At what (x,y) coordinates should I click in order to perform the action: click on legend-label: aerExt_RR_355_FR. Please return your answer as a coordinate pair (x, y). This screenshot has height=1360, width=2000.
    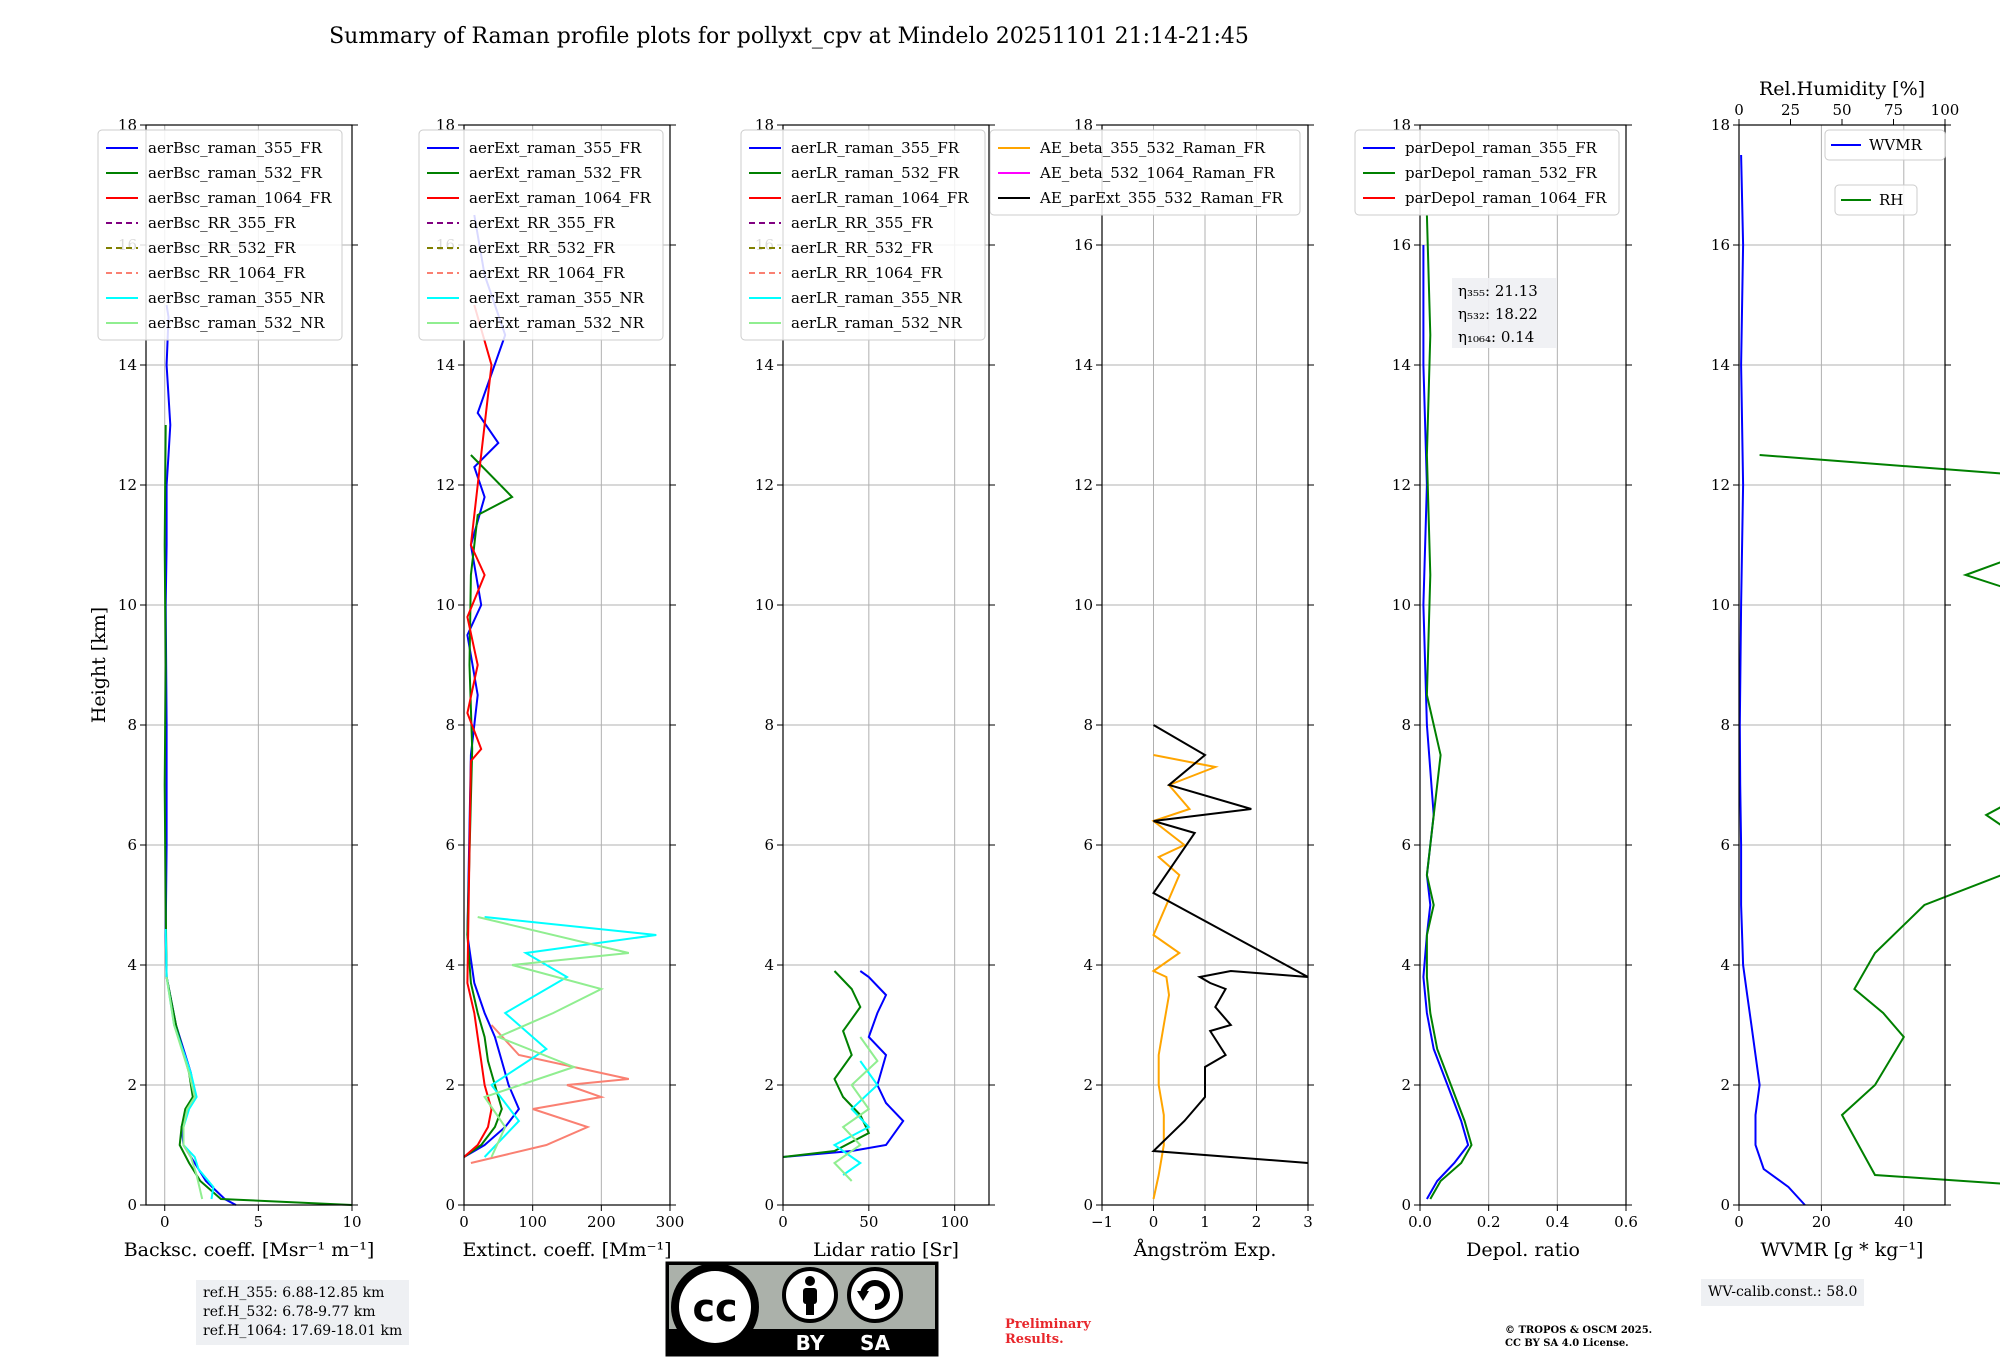
    Looking at the image, I should click on (542, 223).